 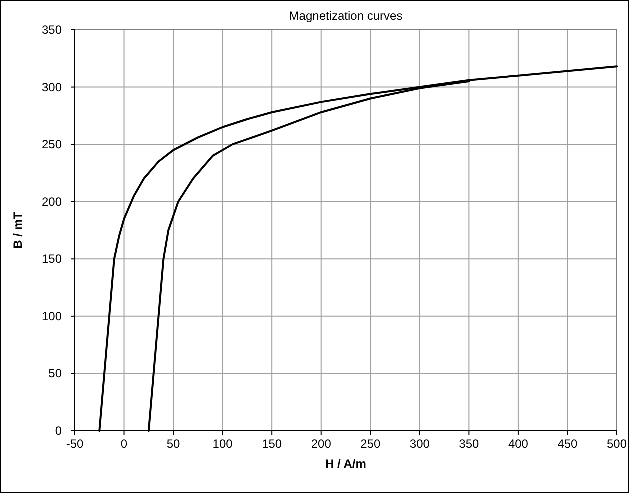 What do you see at coordinates (52, 87) in the screenshot?
I see `y-tick-label: 300` at bounding box center [52, 87].